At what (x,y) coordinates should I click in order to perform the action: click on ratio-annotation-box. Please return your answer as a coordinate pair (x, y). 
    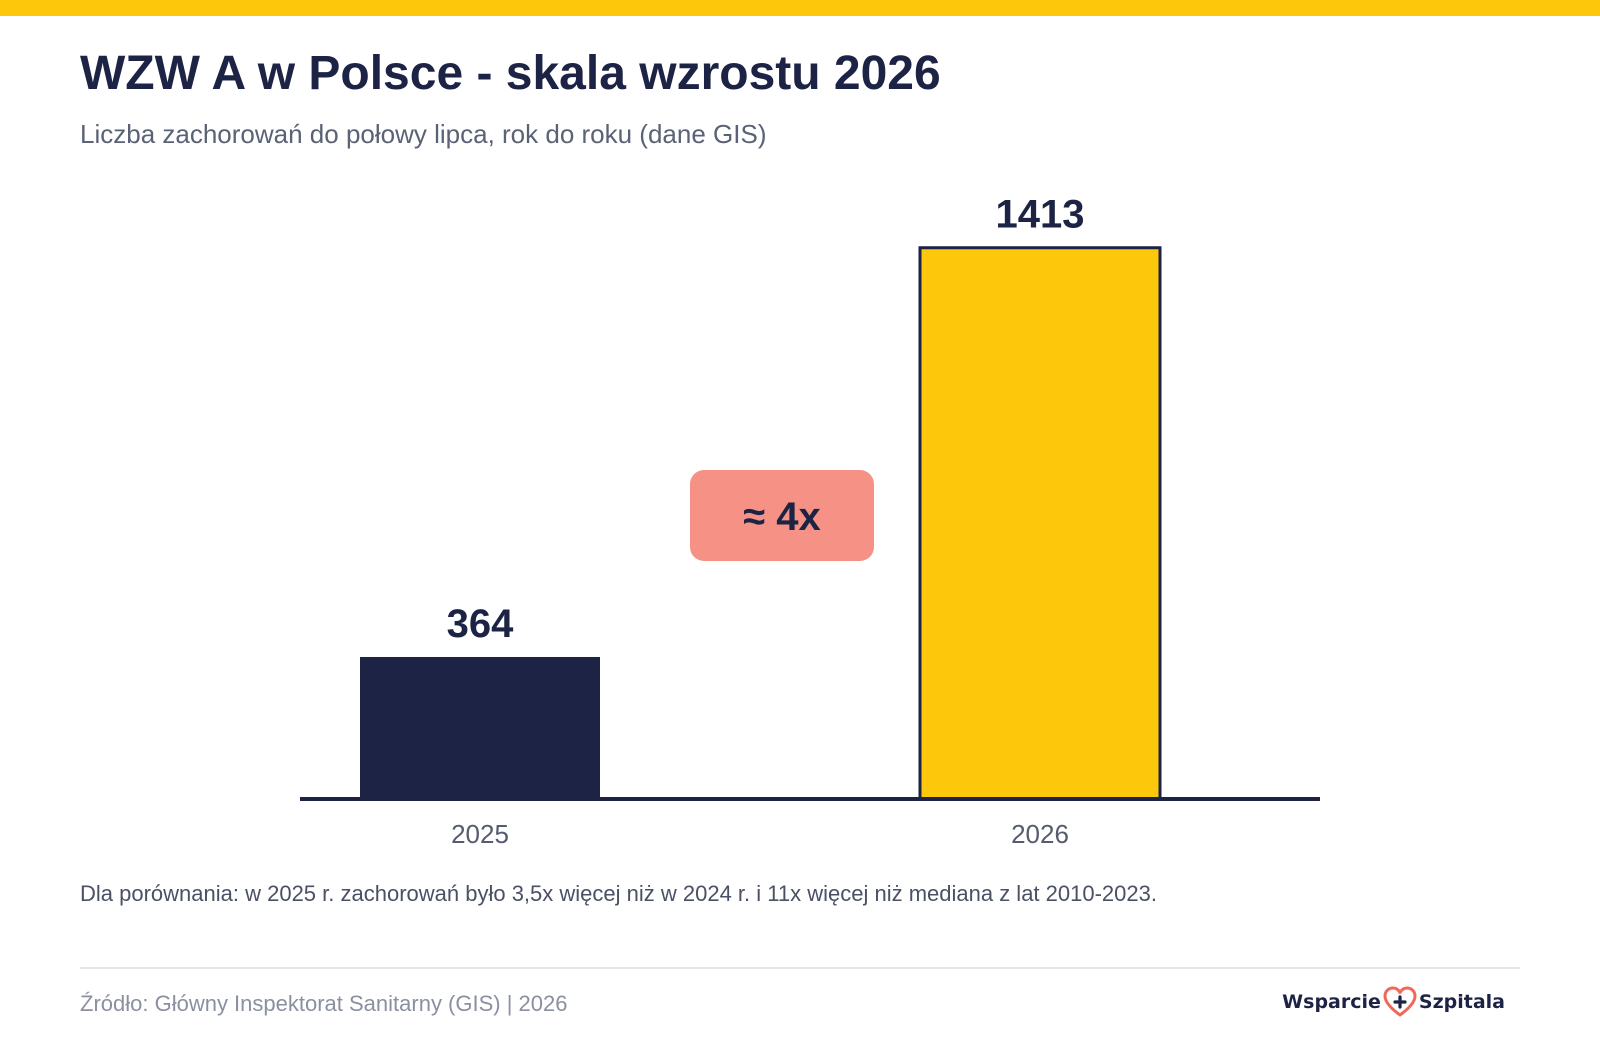
    Looking at the image, I should click on (782, 515).